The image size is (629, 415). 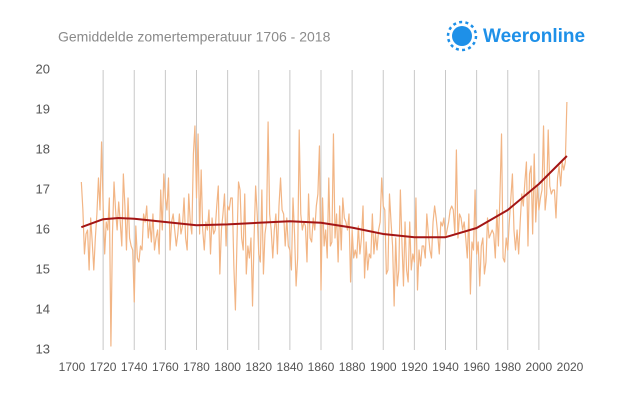 I want to click on x-tick-label: 1880, so click(x=352, y=367).